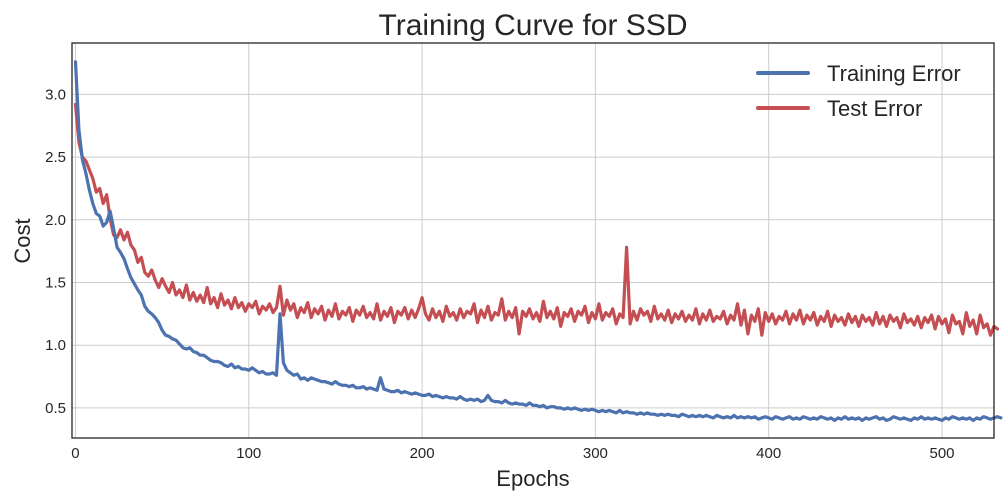  Describe the element at coordinates (248, 453) in the screenshot. I see `x-tick-label: 100` at that location.